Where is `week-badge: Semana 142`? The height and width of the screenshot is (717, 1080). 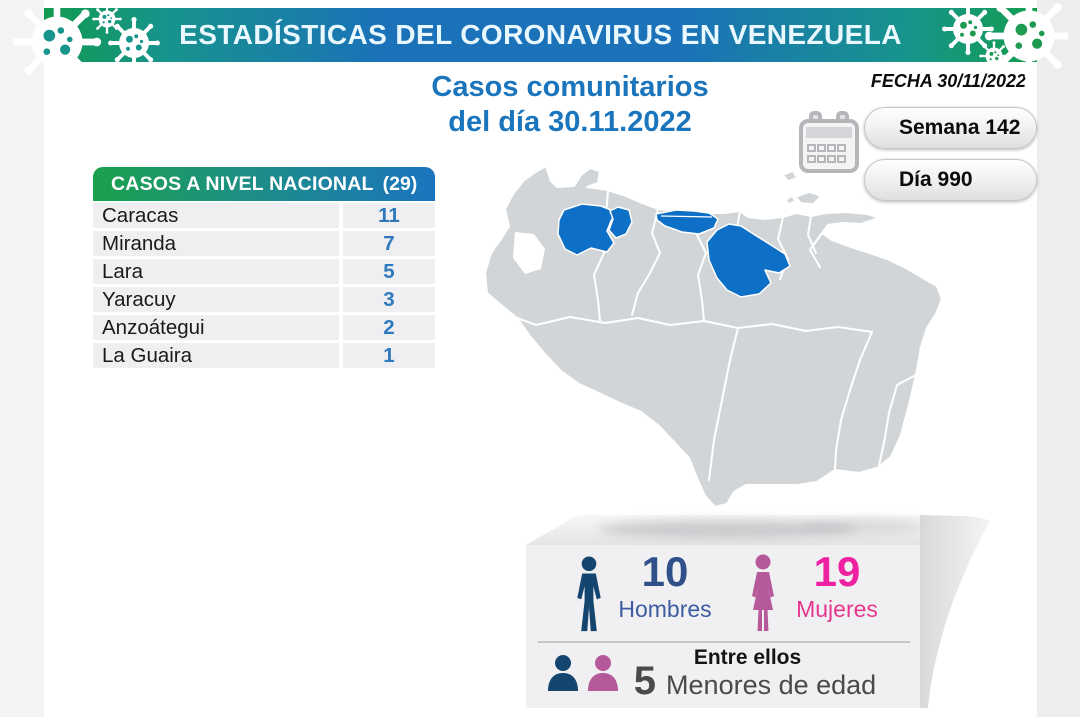
week-badge: Semana 142 is located at coordinates (950, 128).